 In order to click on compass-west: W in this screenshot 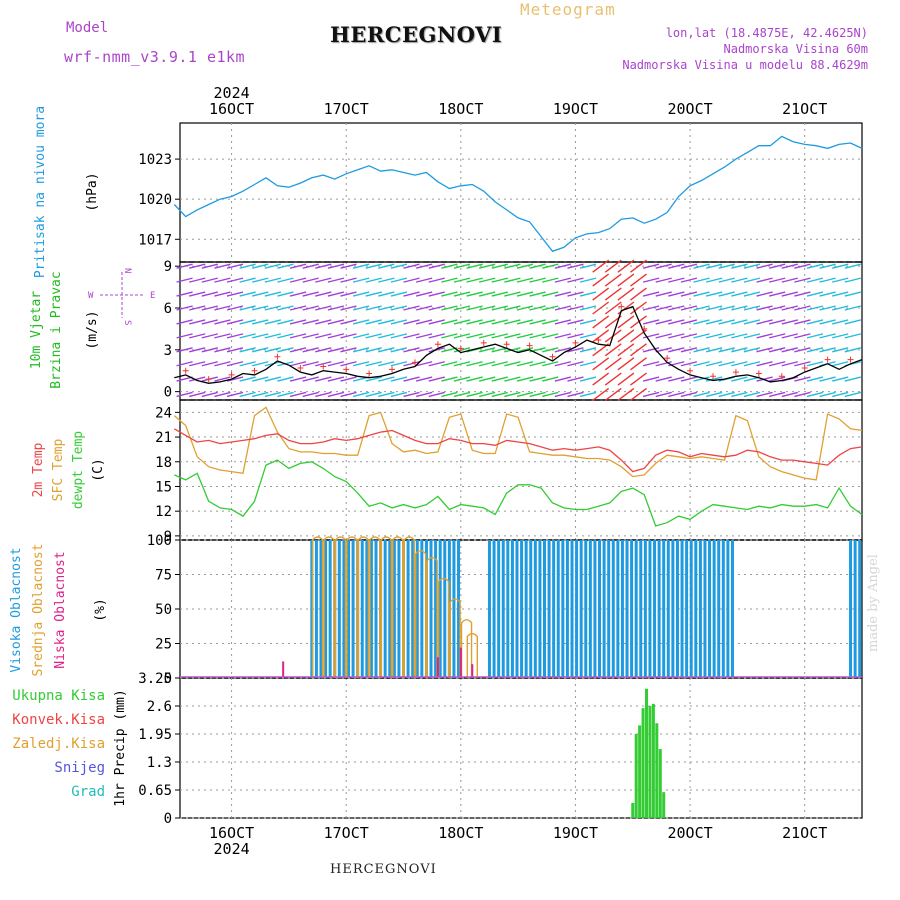, I will do `click(91, 296)`.